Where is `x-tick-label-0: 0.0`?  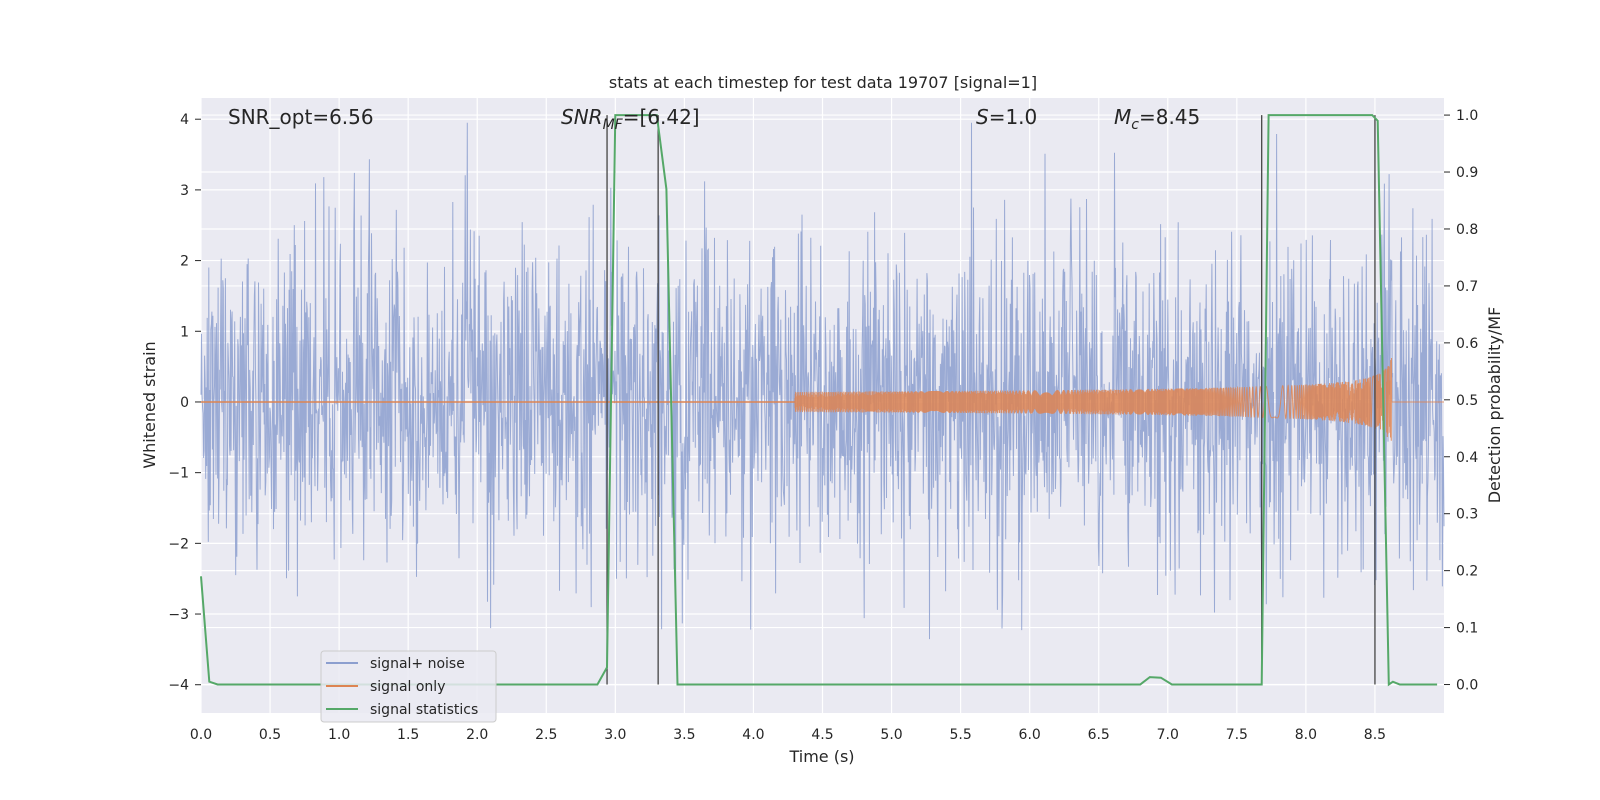
x-tick-label-0: 0.0 is located at coordinates (201, 735).